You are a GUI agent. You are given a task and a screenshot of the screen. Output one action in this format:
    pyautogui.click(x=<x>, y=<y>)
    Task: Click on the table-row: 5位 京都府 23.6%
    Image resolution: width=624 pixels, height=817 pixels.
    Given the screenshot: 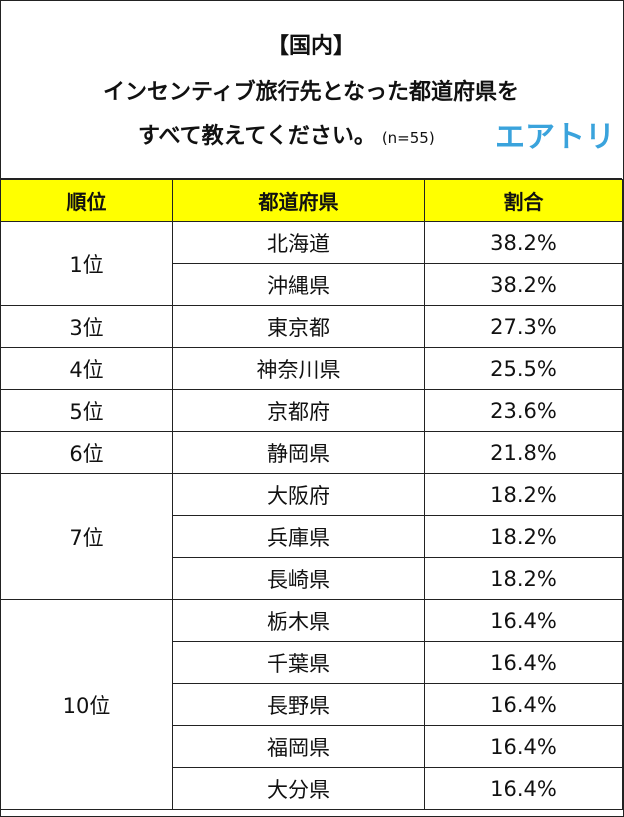 What is the action you would take?
    pyautogui.click(x=311, y=410)
    